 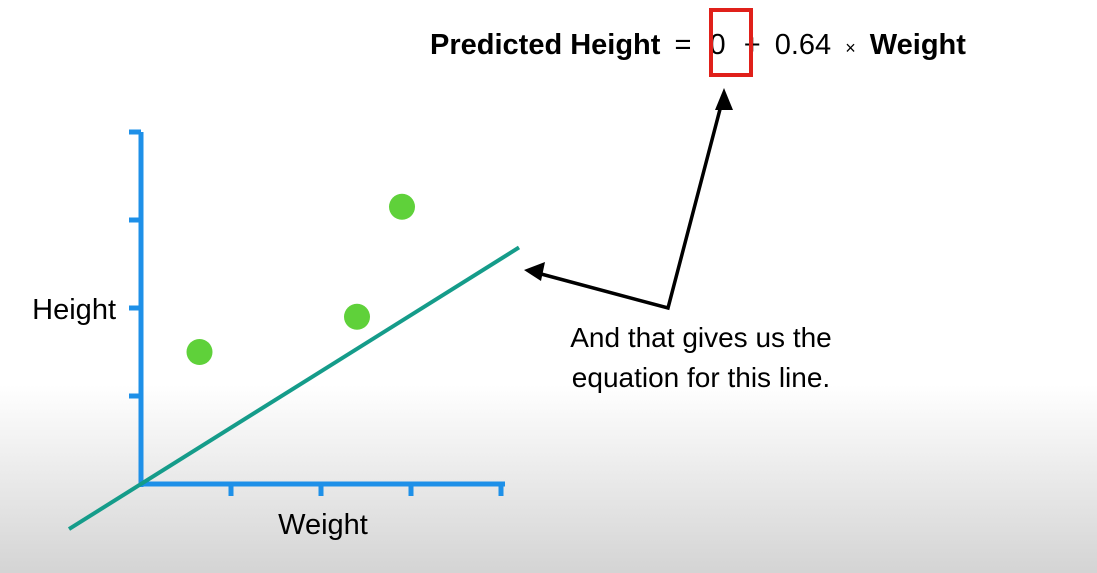 What do you see at coordinates (803, 45) in the screenshot?
I see `equation-slope: 0.64` at bounding box center [803, 45].